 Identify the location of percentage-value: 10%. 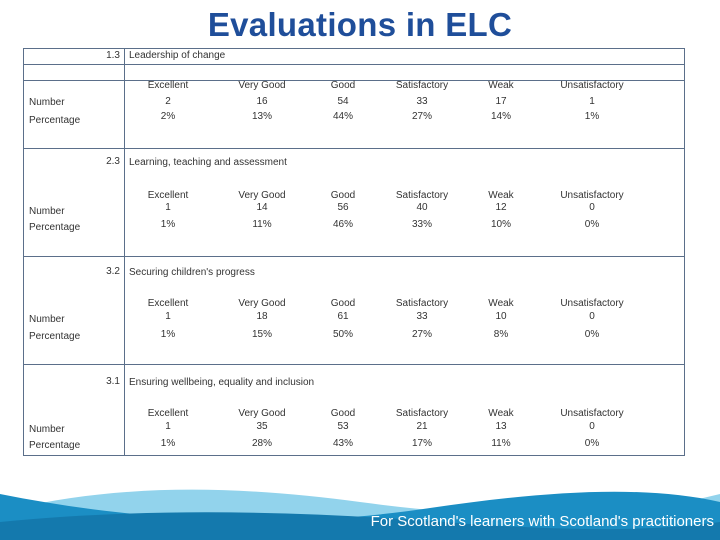
(501, 224).